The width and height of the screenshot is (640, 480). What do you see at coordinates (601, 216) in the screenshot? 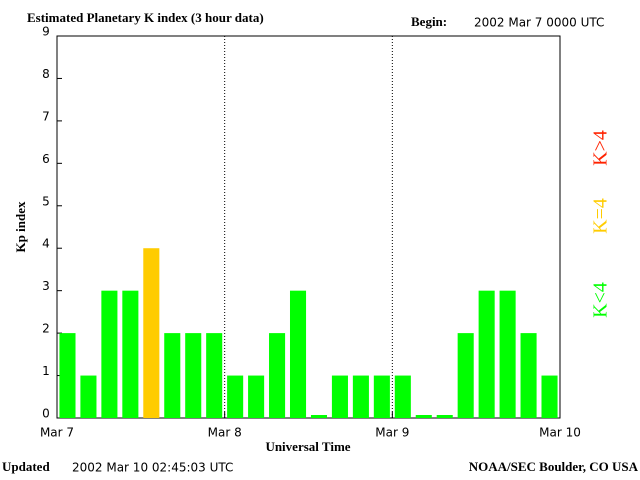
I see `legend-entry: K=4` at bounding box center [601, 216].